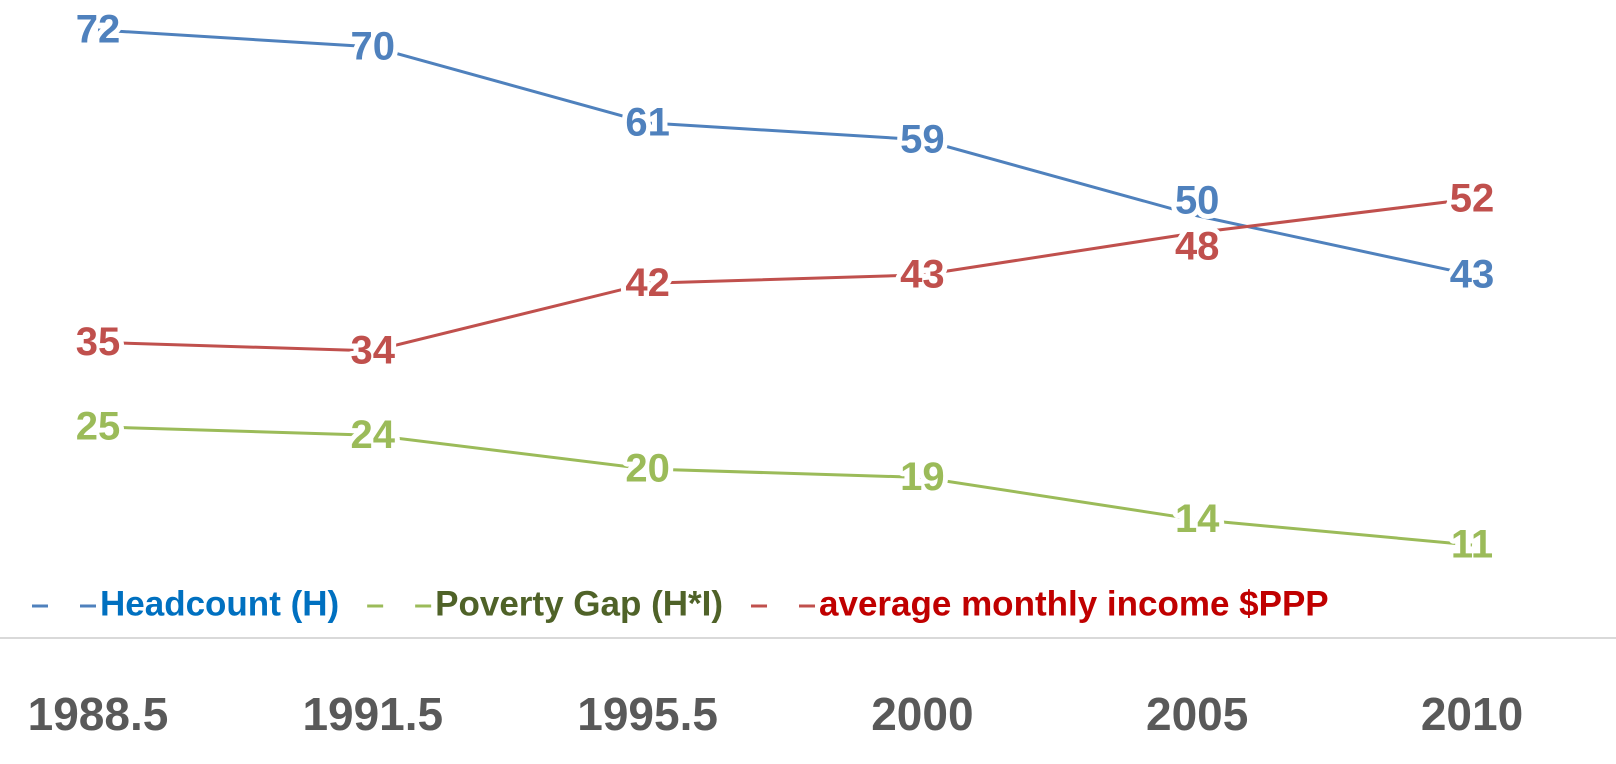 This screenshot has width=1616, height=764. What do you see at coordinates (647, 122) in the screenshot?
I see `data-label: 61` at bounding box center [647, 122].